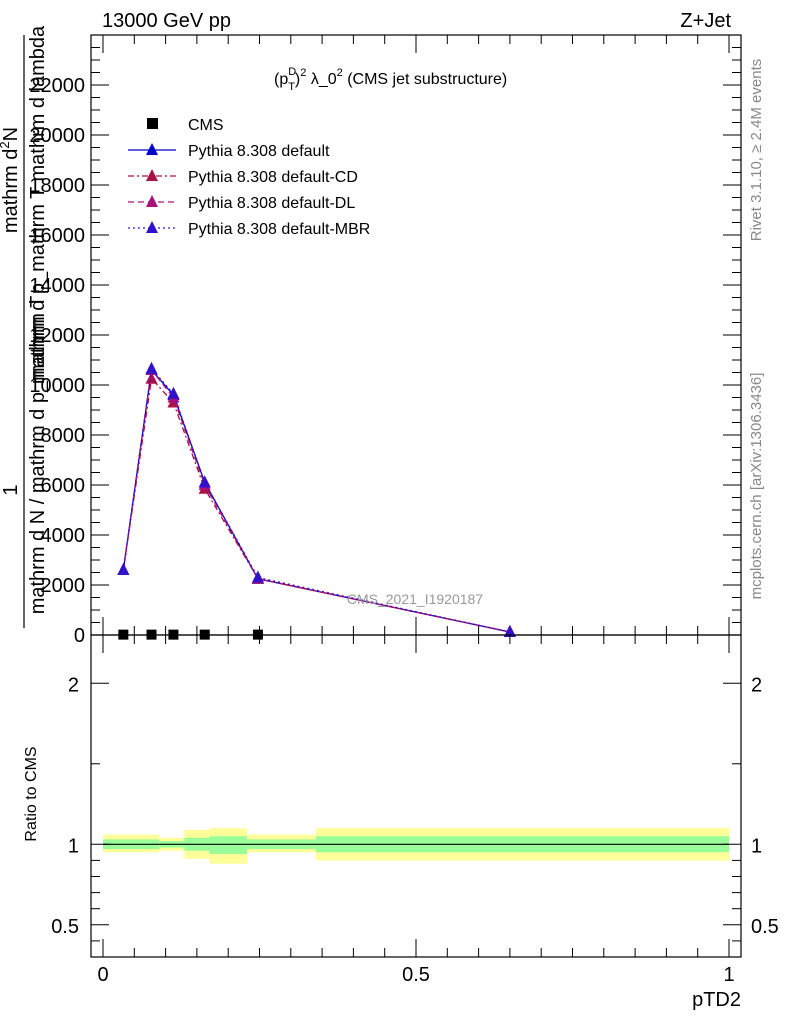 The width and height of the screenshot is (786, 1024). What do you see at coordinates (63, 536) in the screenshot?
I see `main-ytick-label: 4000` at bounding box center [63, 536].